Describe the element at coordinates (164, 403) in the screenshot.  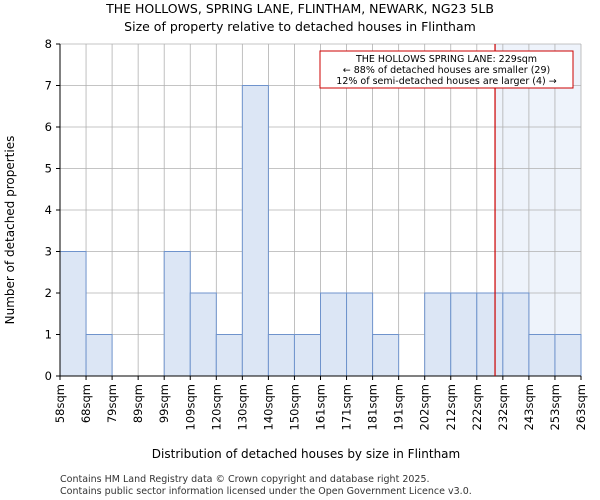
I see `x-tick-label: 99sqm` at that location.